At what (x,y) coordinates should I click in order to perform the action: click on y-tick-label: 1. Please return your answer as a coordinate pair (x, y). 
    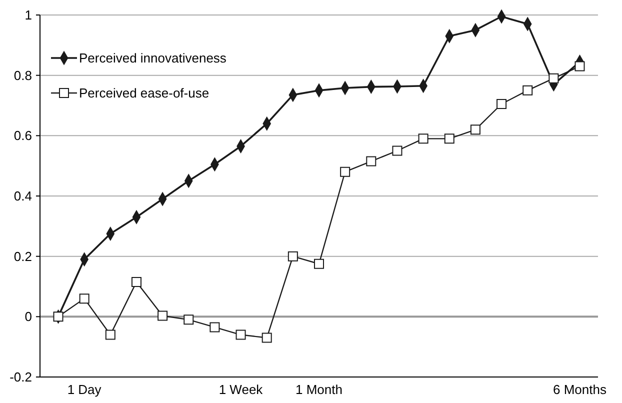
    Looking at the image, I should click on (28, 15).